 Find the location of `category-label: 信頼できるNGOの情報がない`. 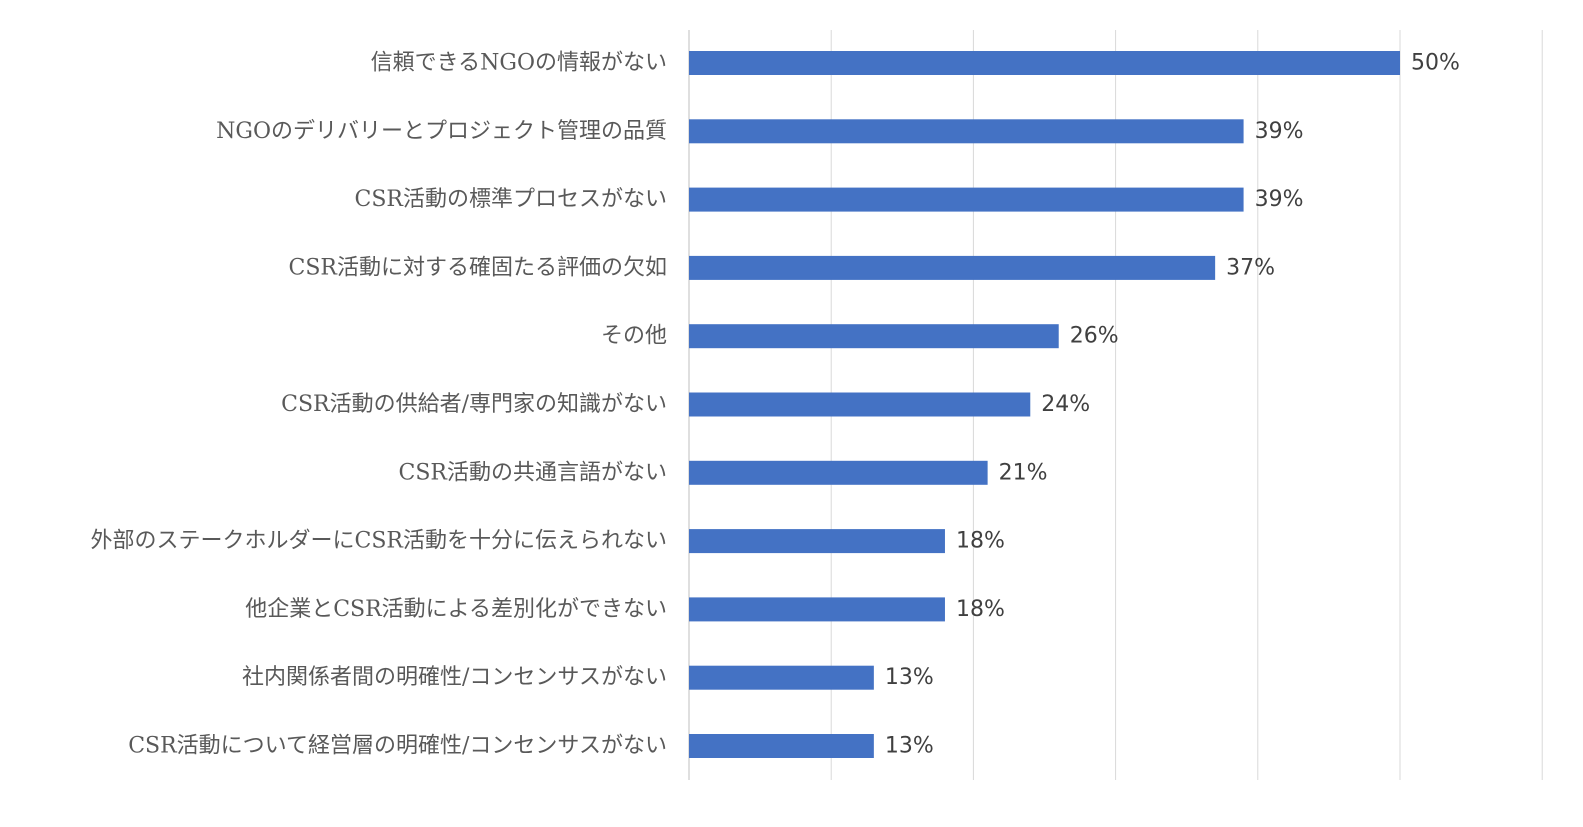

category-label: 信頼できるNGOの情報がない is located at coordinates (519, 63).